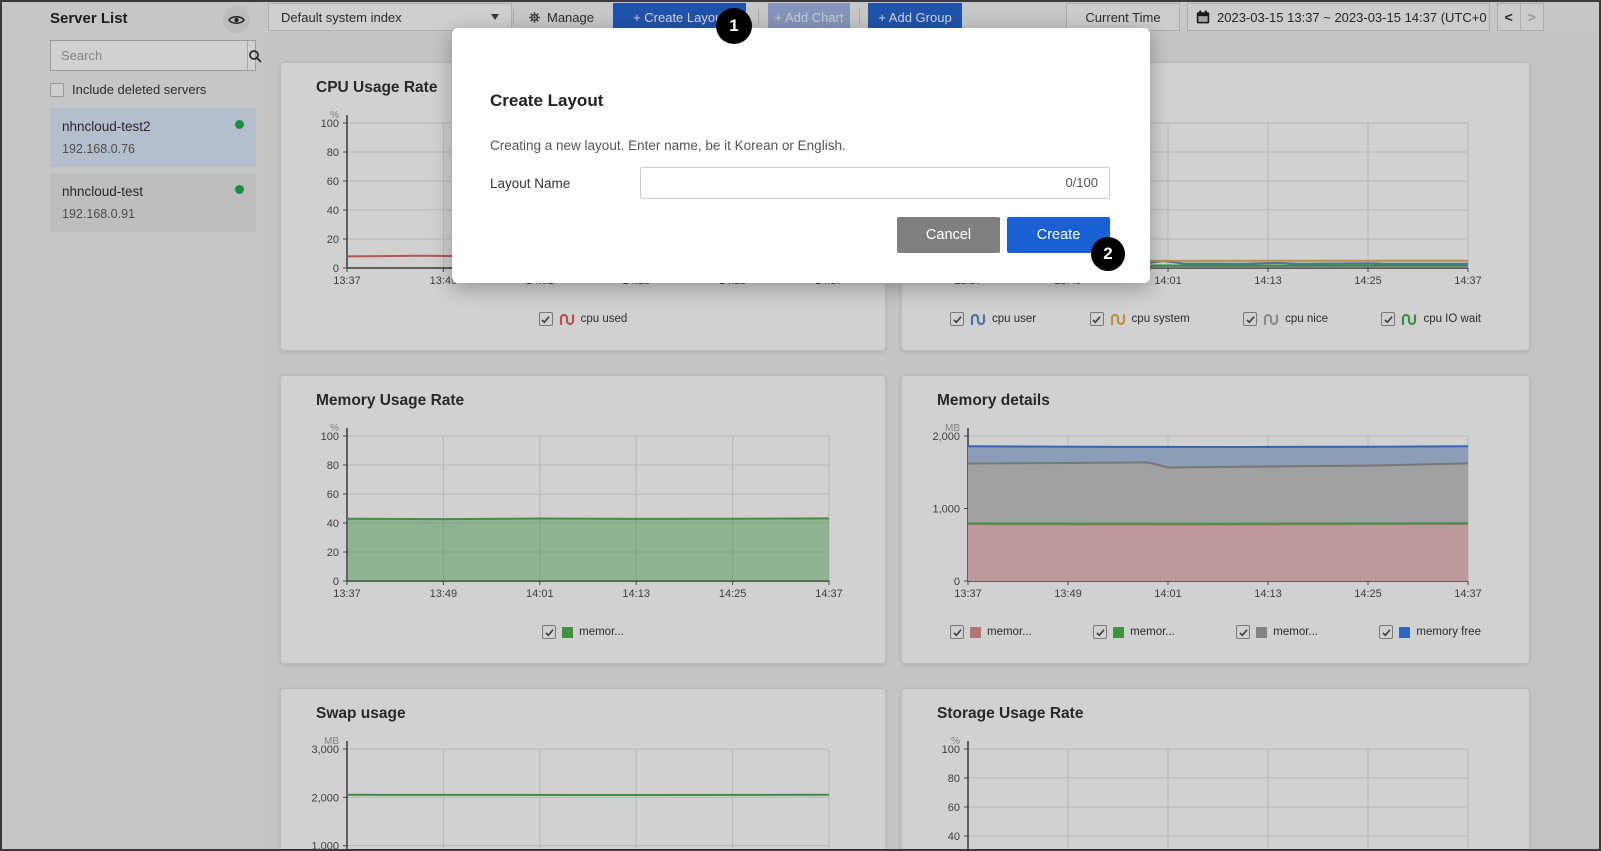 The width and height of the screenshot is (1601, 851). What do you see at coordinates (946, 510) in the screenshot?
I see `svg-text: 1,000` at bounding box center [946, 510].